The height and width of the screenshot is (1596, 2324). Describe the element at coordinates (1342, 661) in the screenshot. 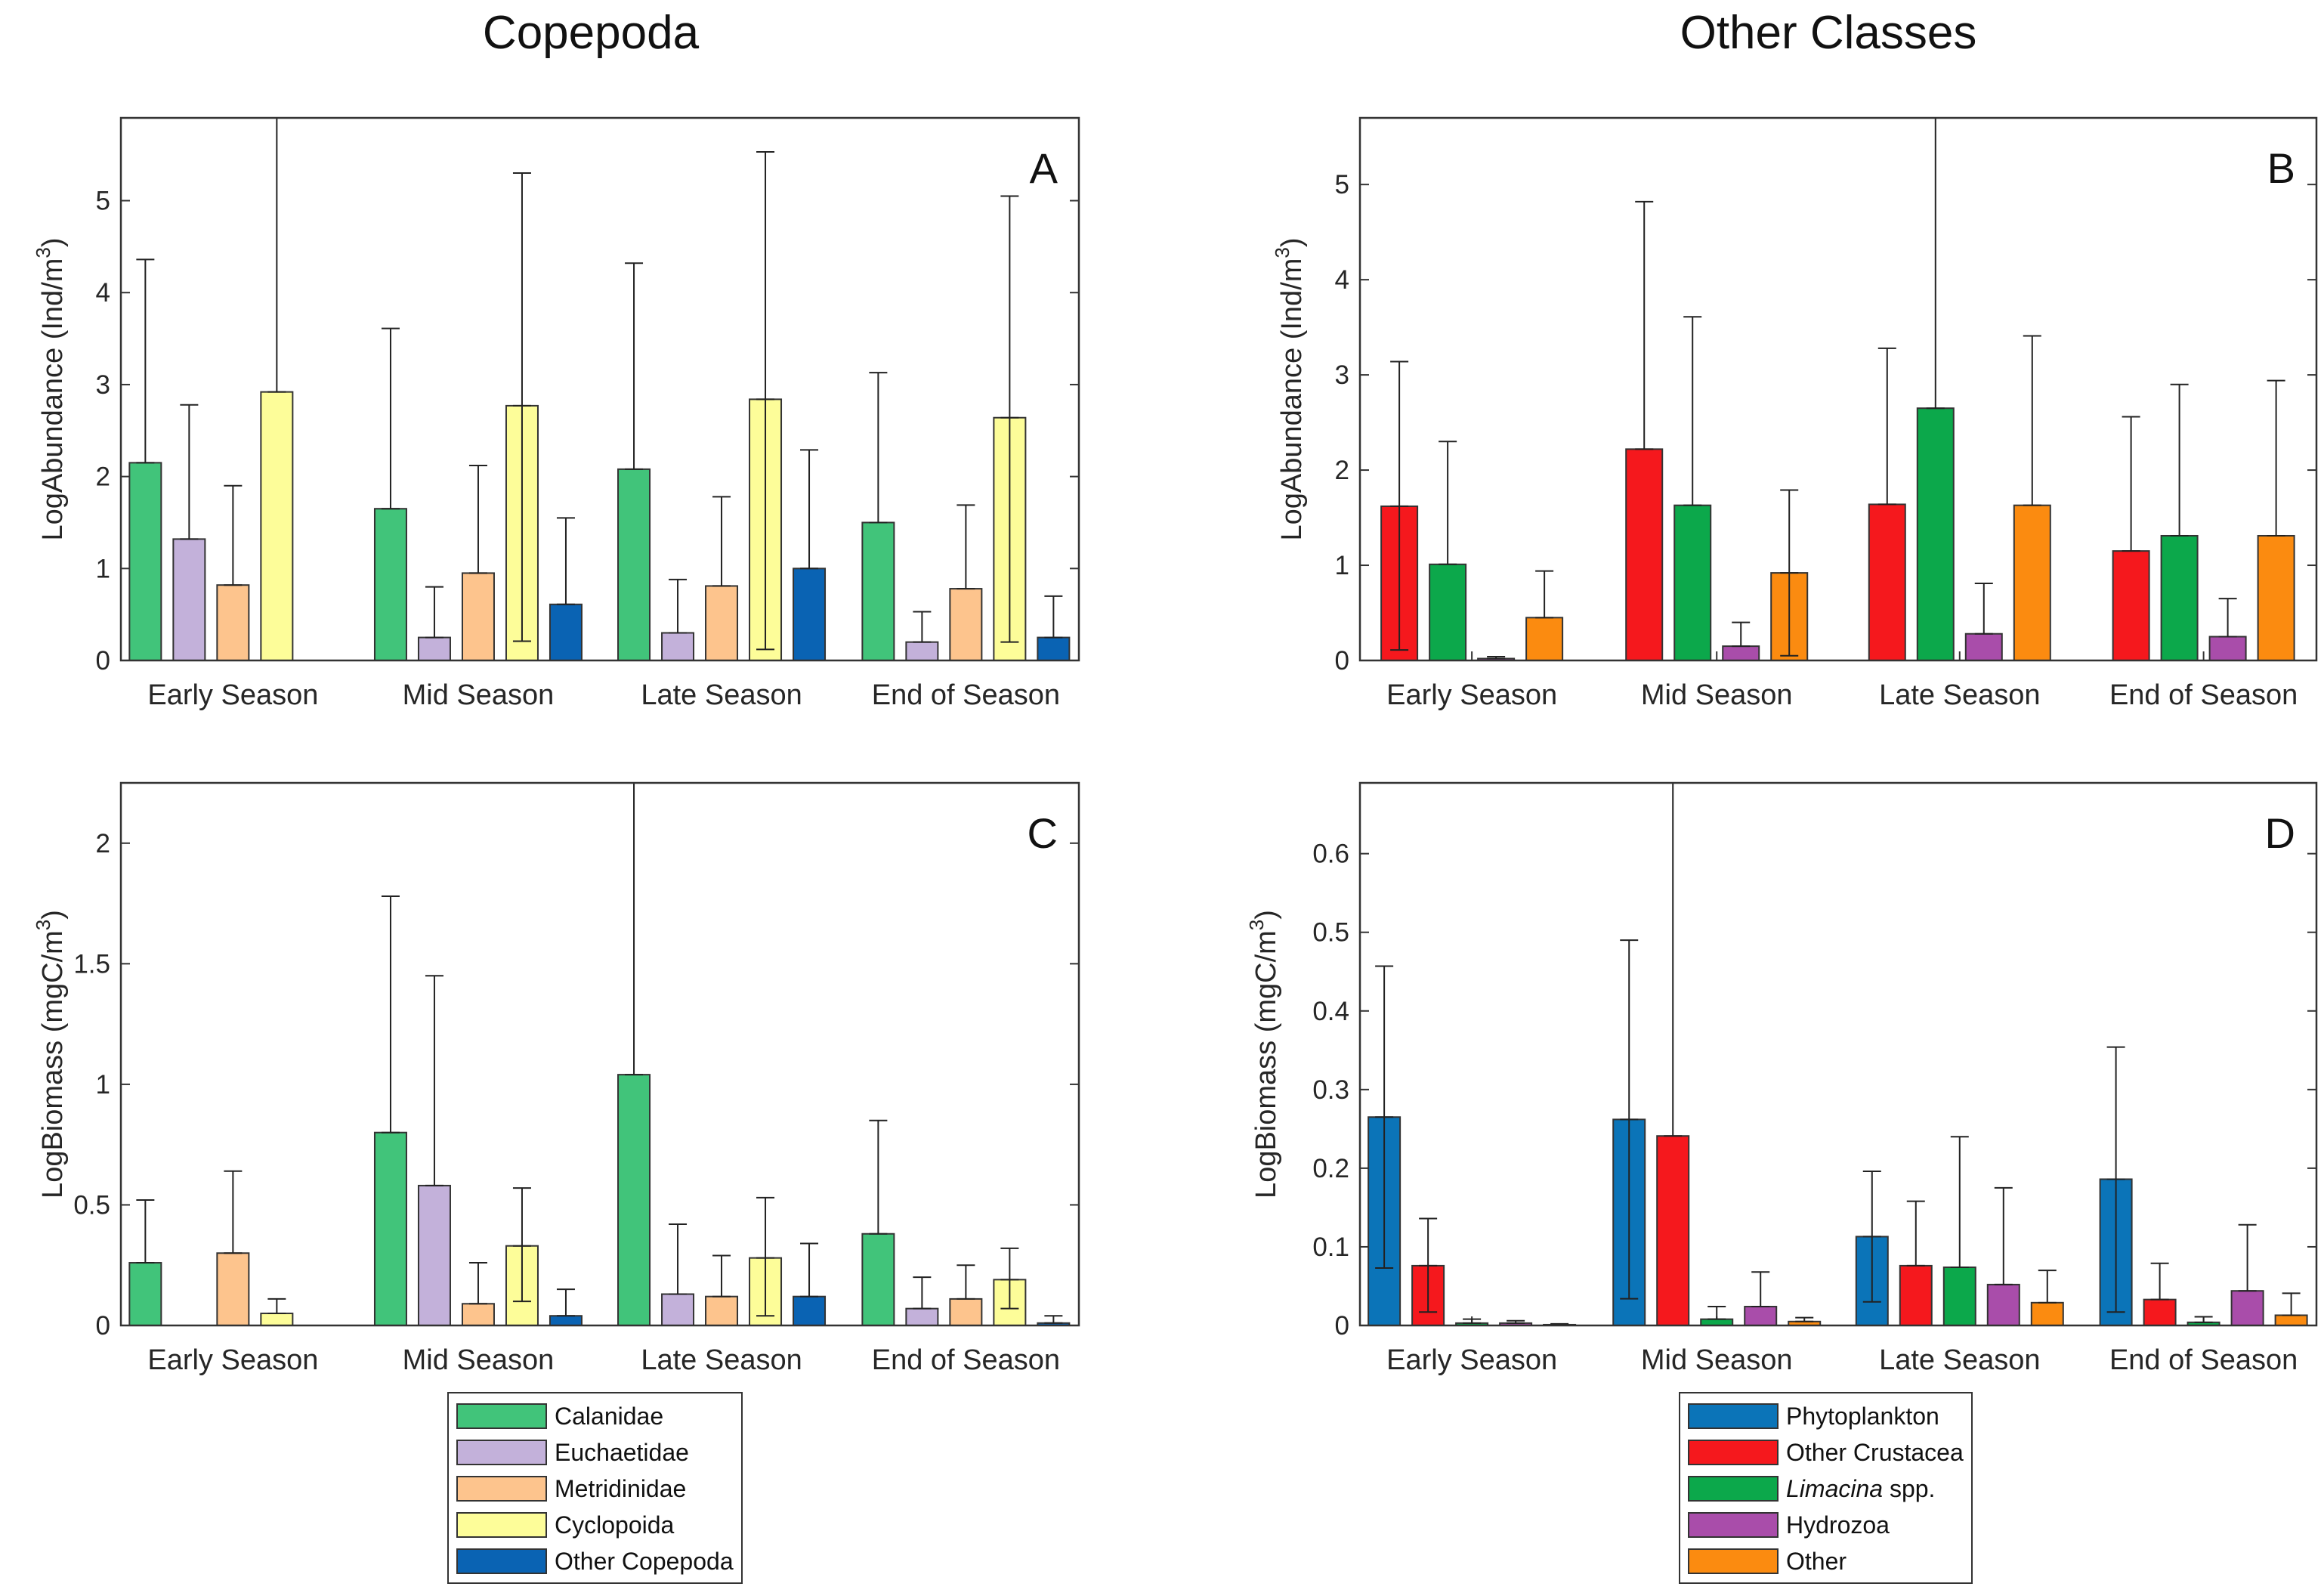

I see `y-tick-label: 0` at that location.